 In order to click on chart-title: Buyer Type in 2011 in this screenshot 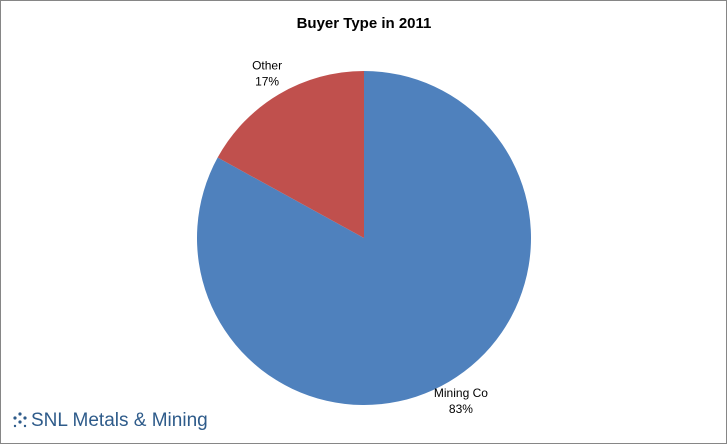, I will do `click(364, 23)`.